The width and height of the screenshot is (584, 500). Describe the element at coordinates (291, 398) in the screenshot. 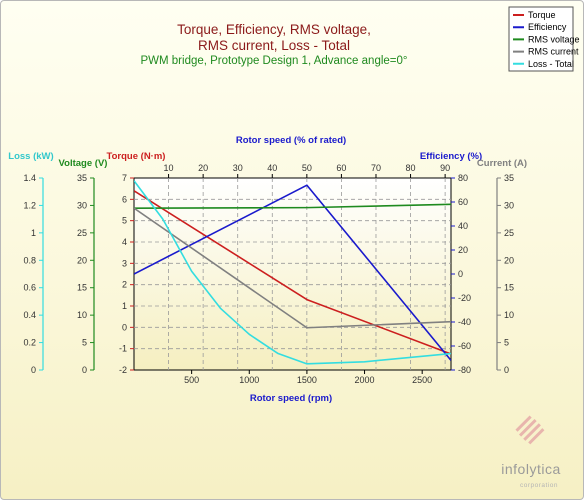

I see `x-axis-label: Rotor speed (rpm)` at that location.